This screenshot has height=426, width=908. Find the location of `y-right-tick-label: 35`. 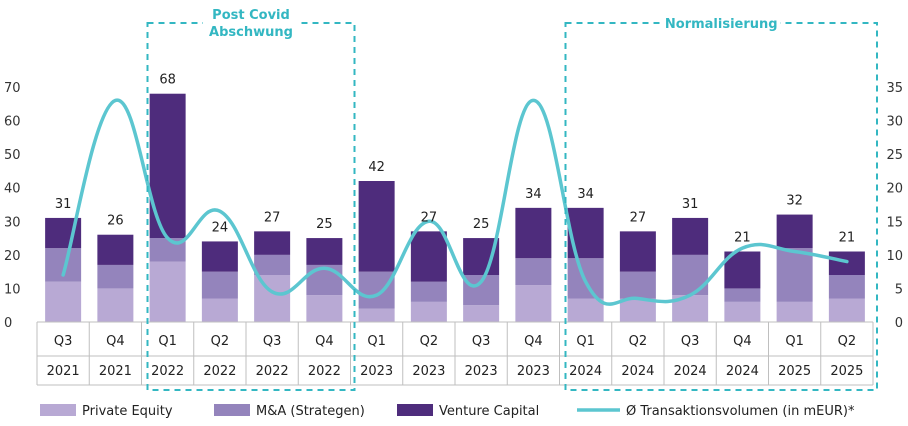

y-right-tick-label: 35 is located at coordinates (894, 88).